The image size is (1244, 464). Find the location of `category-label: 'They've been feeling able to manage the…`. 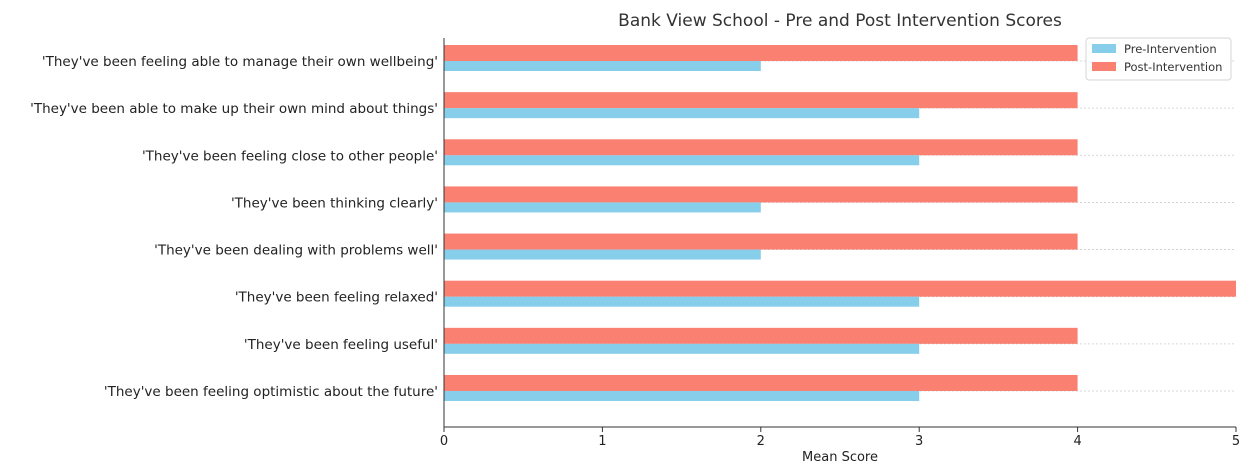

category-label: 'They've been feeling able to manage the… is located at coordinates (240, 62).